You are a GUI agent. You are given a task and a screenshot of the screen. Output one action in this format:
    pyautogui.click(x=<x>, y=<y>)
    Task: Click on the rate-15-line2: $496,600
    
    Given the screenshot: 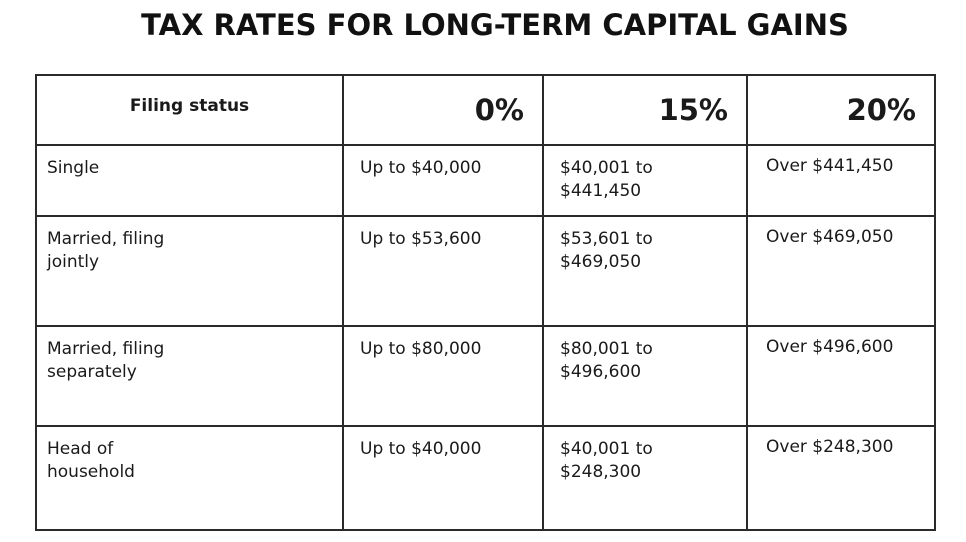 What is the action you would take?
    pyautogui.click(x=601, y=372)
    